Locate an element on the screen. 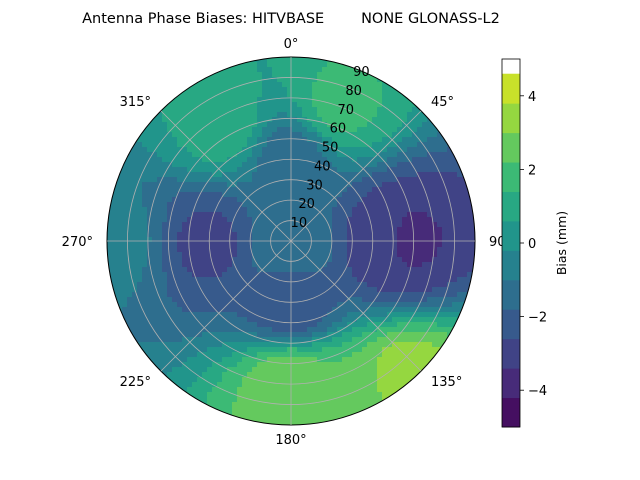  colorbar-tick-label: 2 is located at coordinates (532, 170).